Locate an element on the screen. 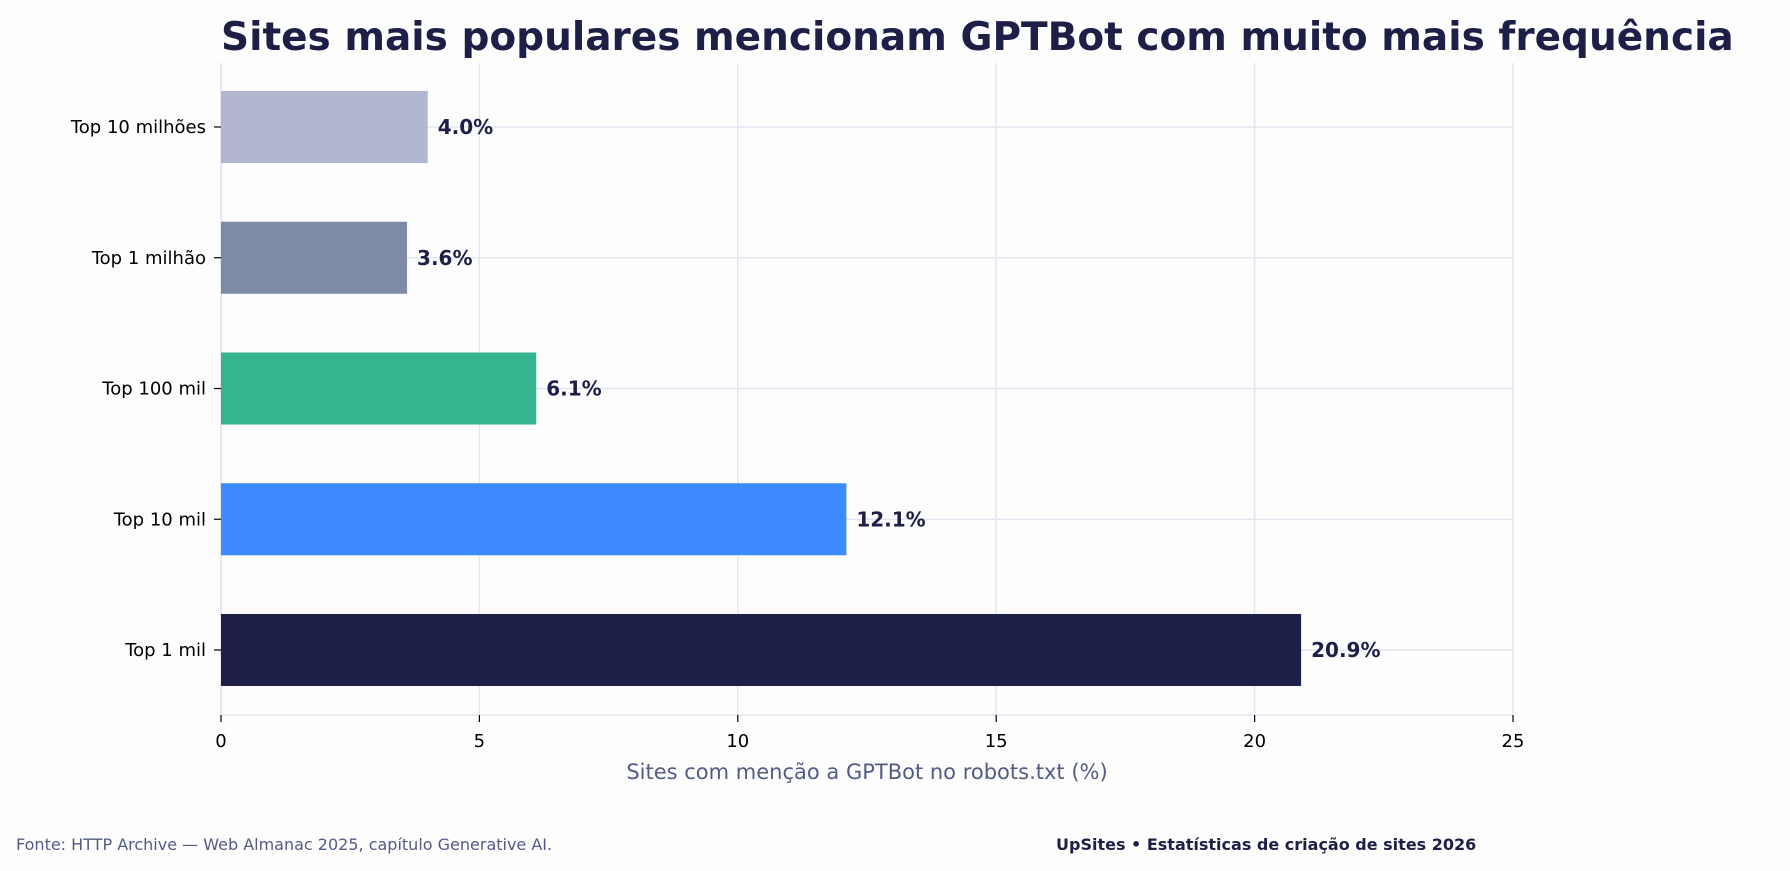 This screenshot has width=1790, height=871. x-tick-label: 0 is located at coordinates (220, 741).